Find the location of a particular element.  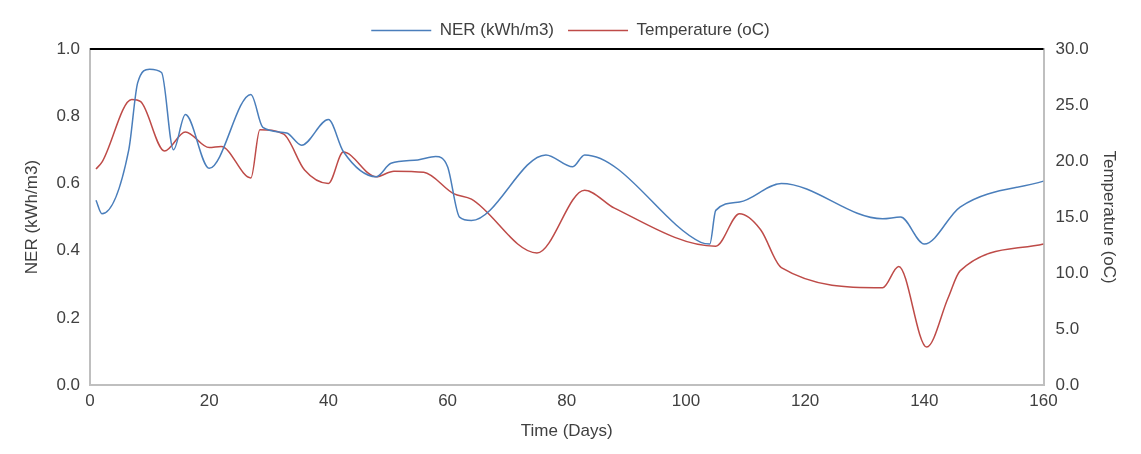

y2-tick-label: 30.0 is located at coordinates (1072, 48).